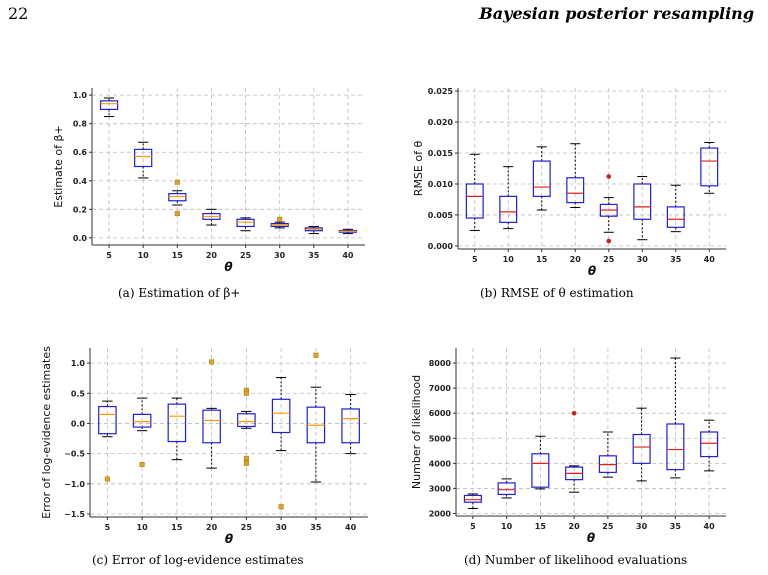  Describe the element at coordinates (74, 484) in the screenshot. I see `y-tick-label: −1.0` at that location.